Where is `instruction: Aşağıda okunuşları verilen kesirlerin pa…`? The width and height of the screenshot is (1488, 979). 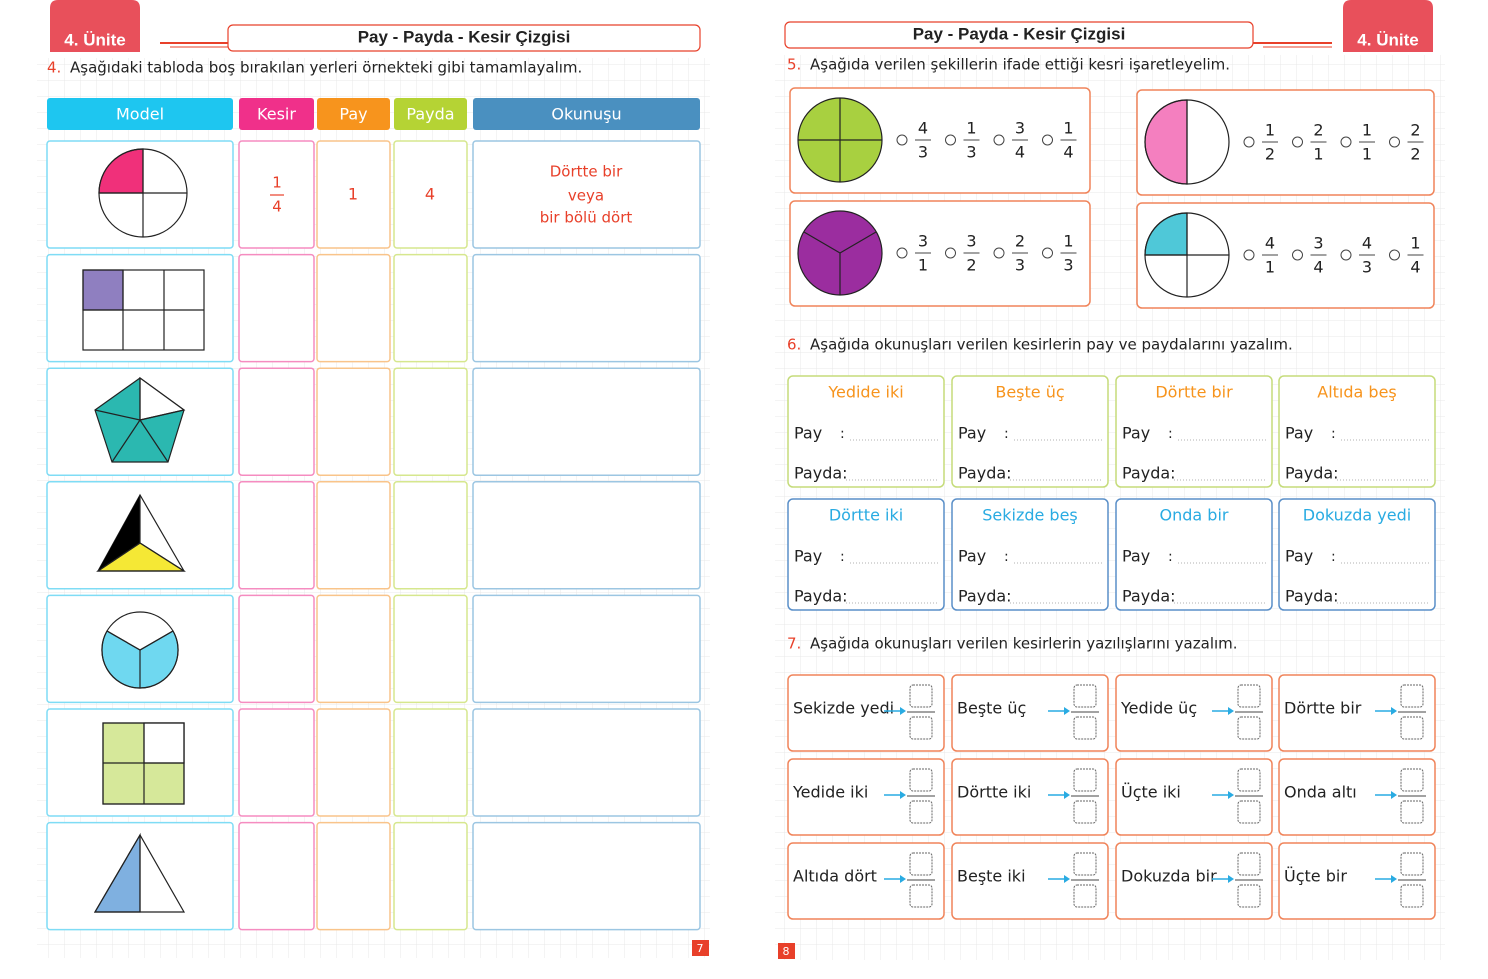
instruction: Aşağıda okunuşları verilen kesirlerin pa… is located at coordinates (1051, 345).